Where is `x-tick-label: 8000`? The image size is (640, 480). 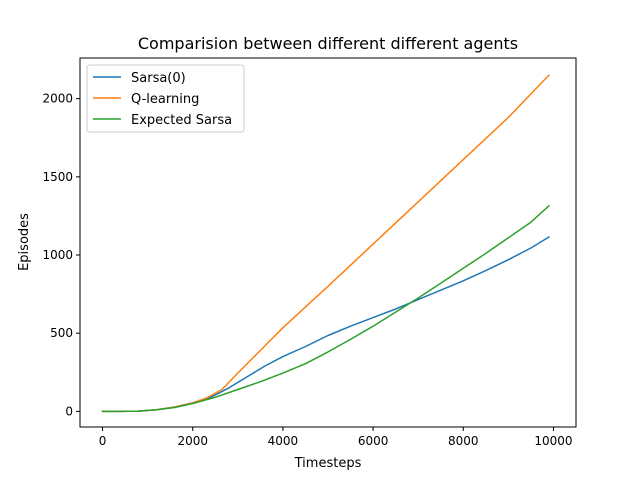
x-tick-label: 8000 is located at coordinates (463, 441).